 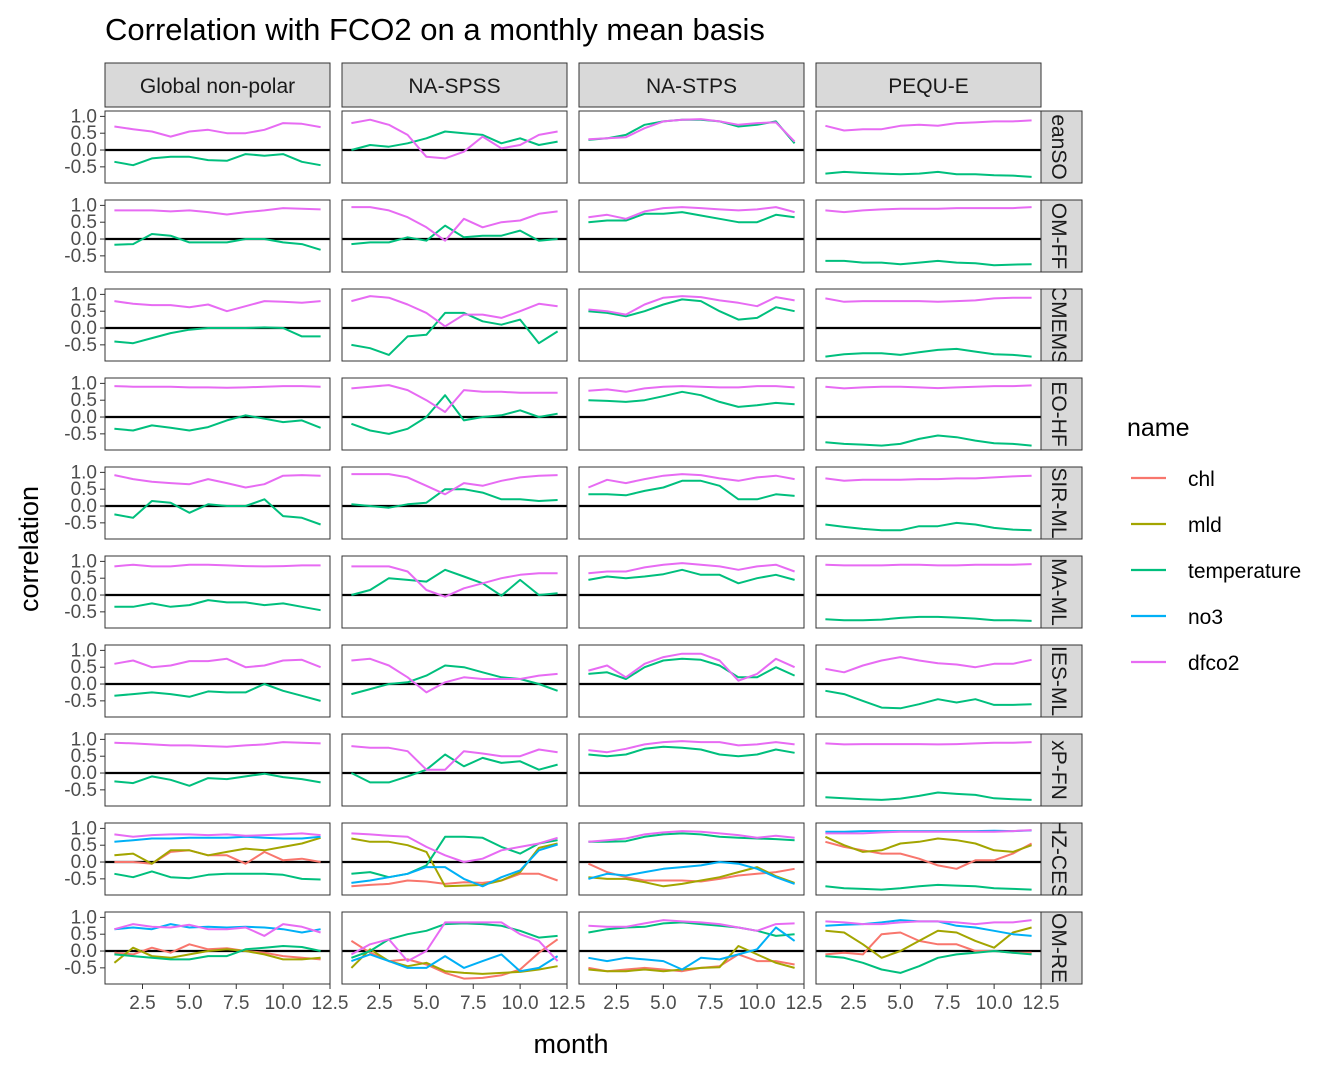 I want to click on legend-label-temperature: temperature, so click(x=1244, y=571).